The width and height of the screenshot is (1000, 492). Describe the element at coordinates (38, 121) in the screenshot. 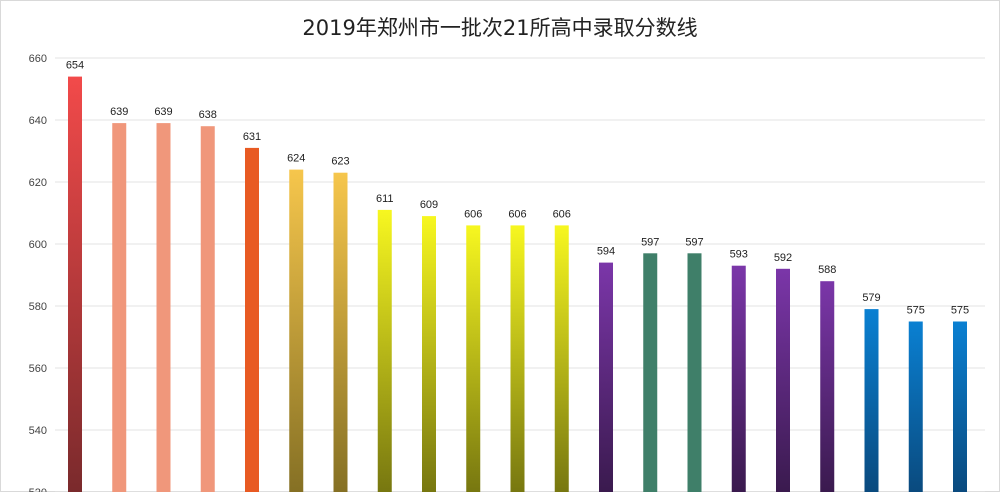

I see `y-tick-label: 640` at that location.